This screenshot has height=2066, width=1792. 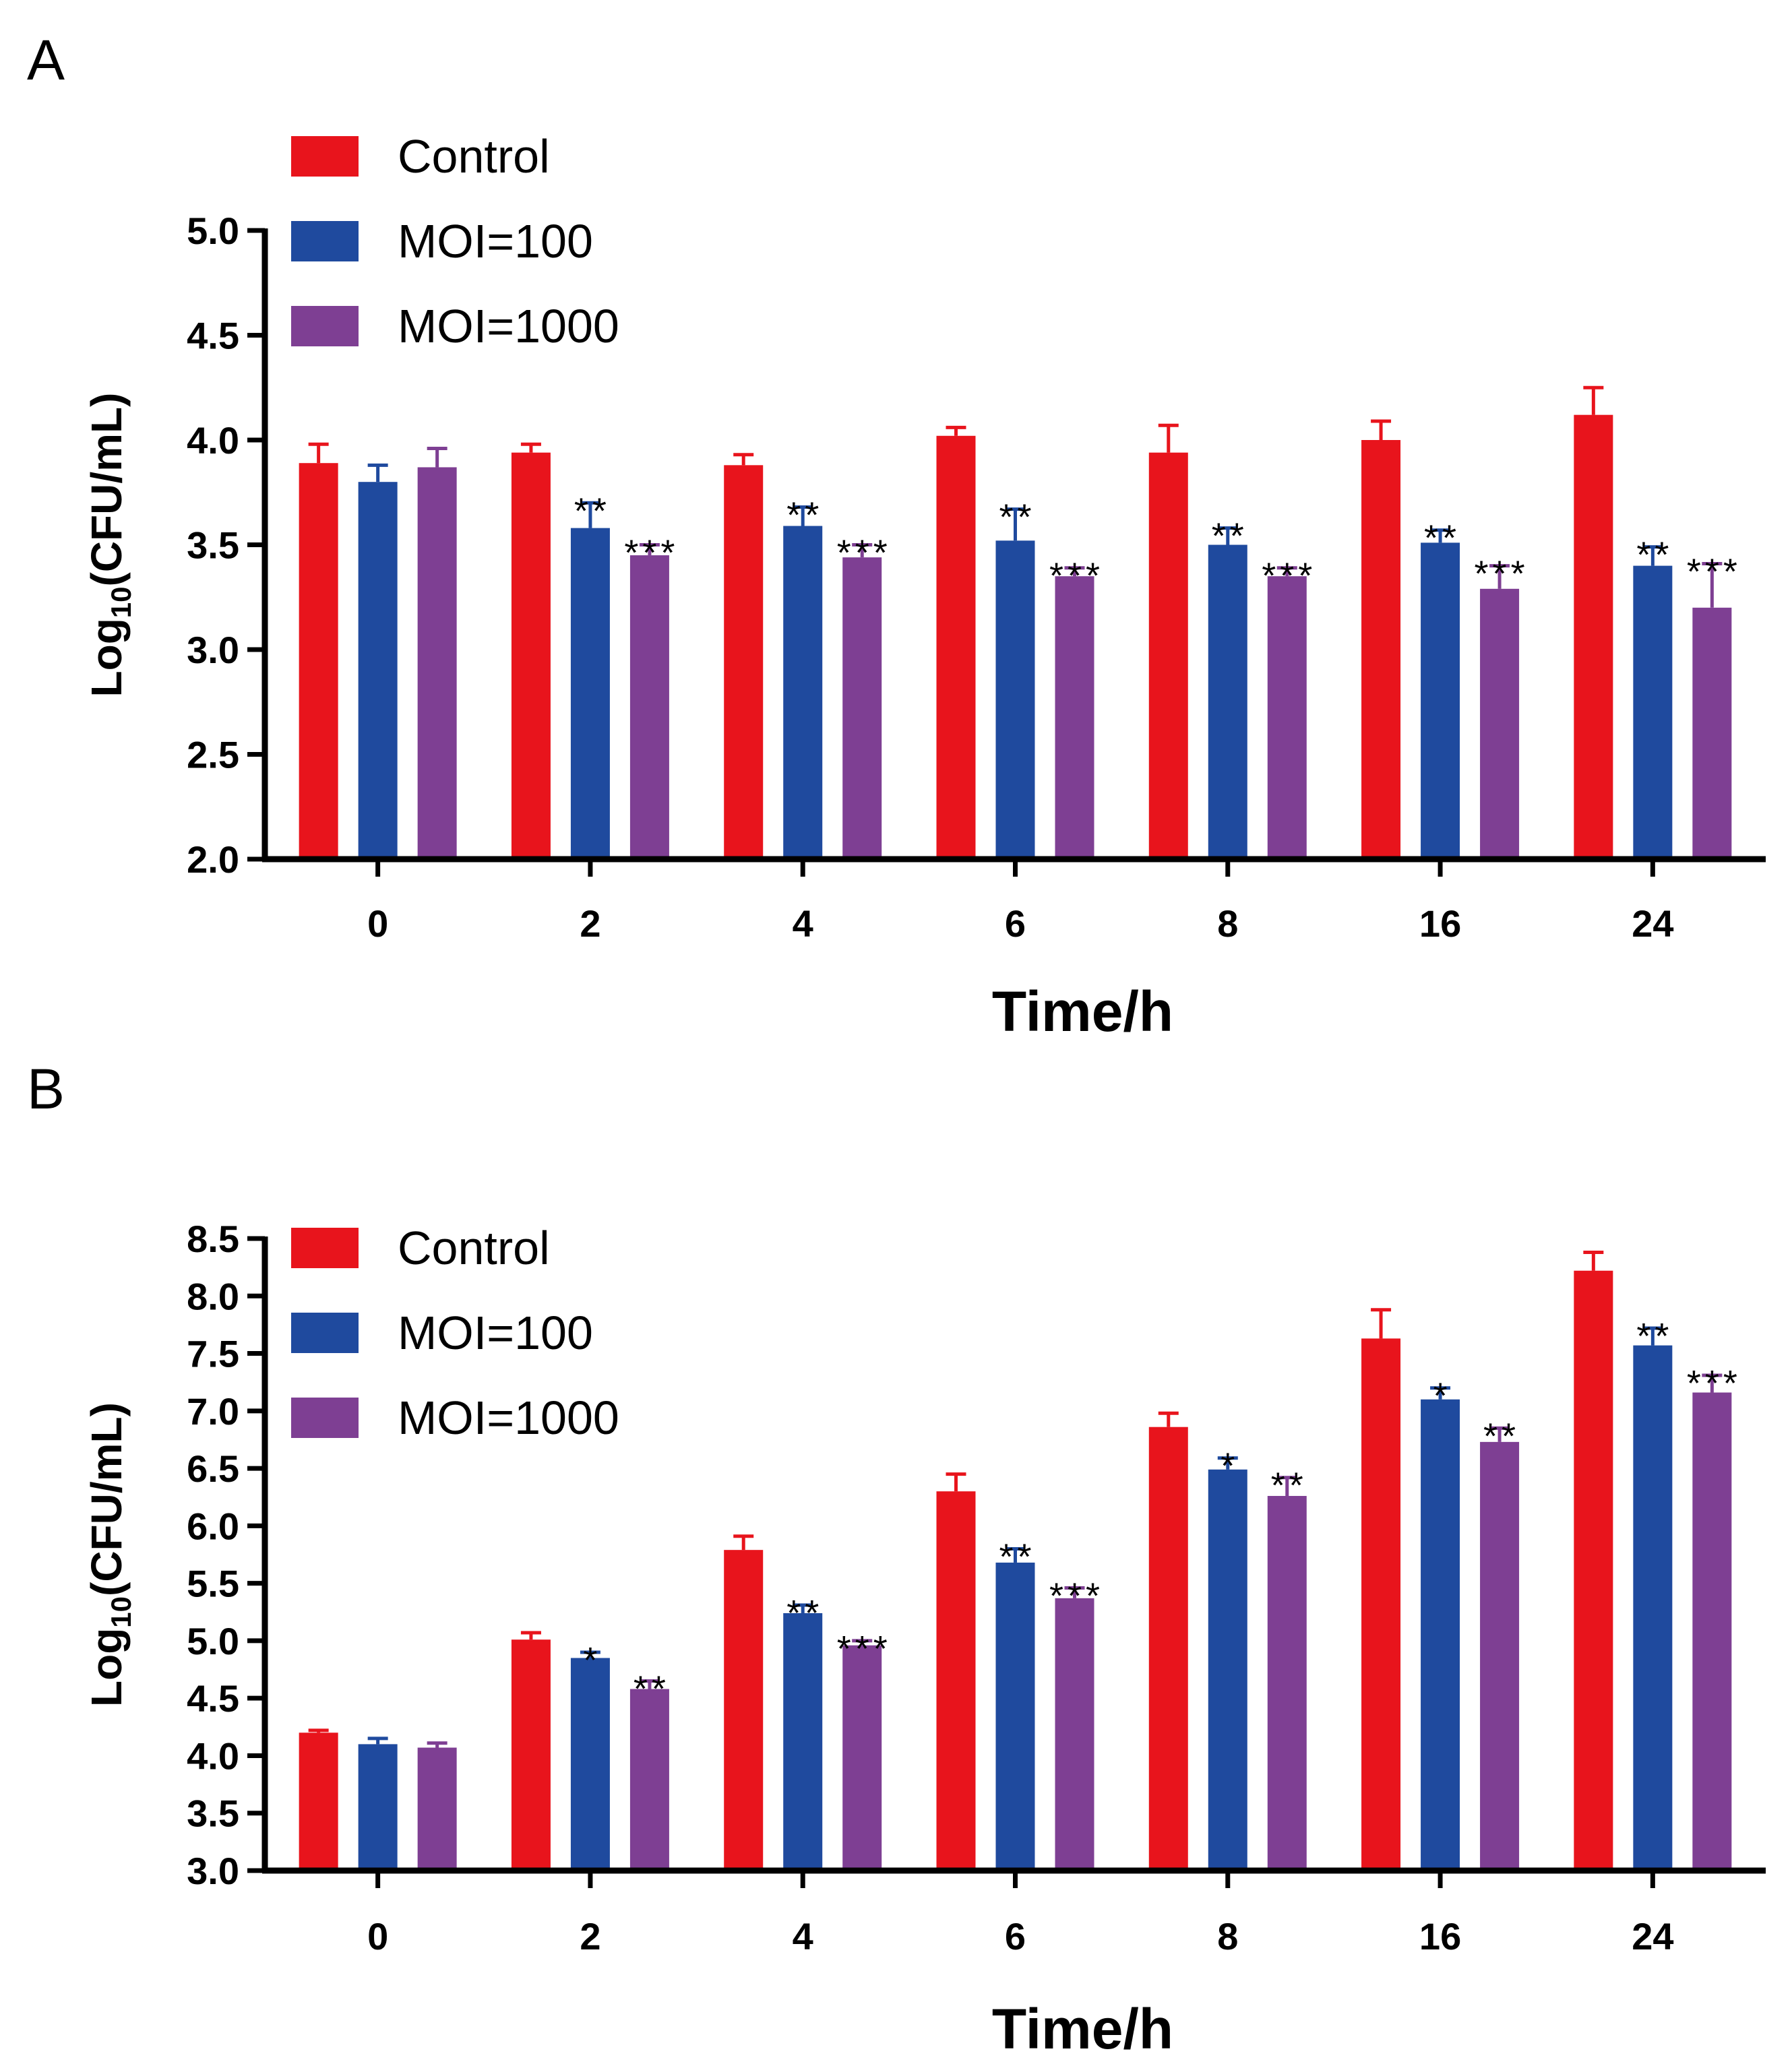 What do you see at coordinates (213, 1354) in the screenshot?
I see `y-tick-label: 7.5` at bounding box center [213, 1354].